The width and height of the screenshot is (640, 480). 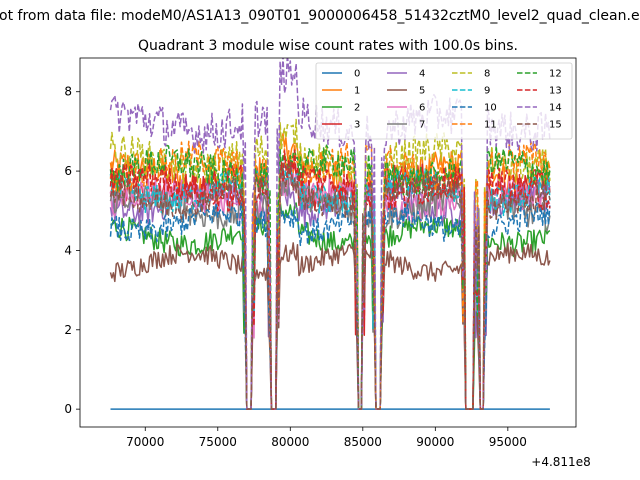 I want to click on legend-box, so click(x=444, y=101).